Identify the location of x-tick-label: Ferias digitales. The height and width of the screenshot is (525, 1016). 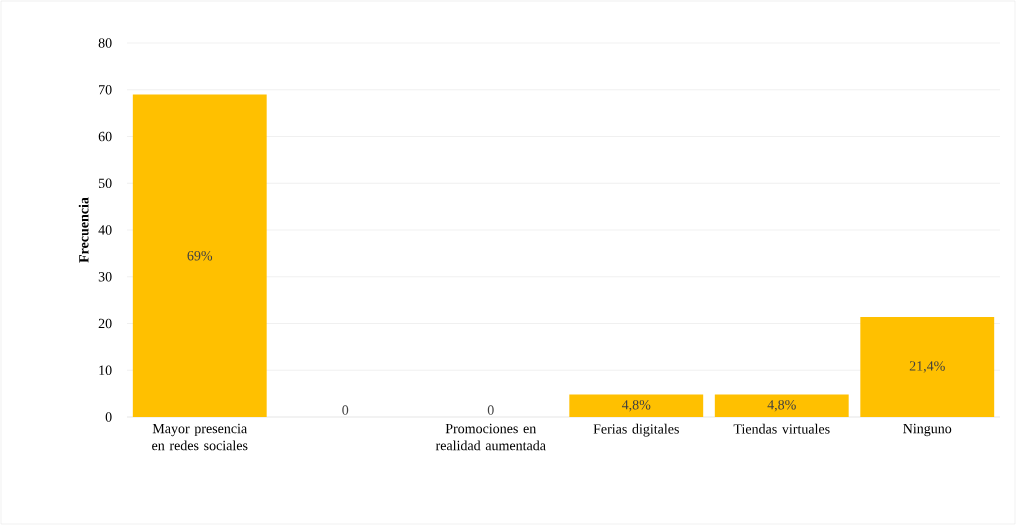
(636, 430).